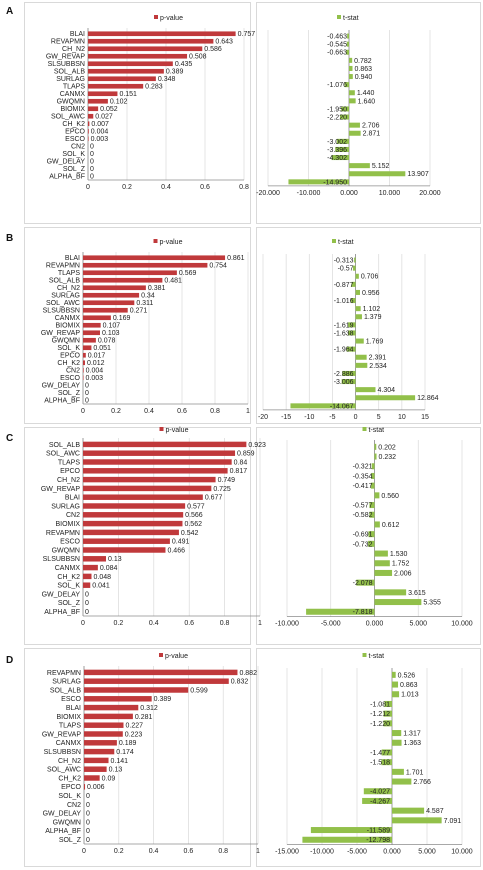  I want to click on data-label: 4.587, so click(435, 811).